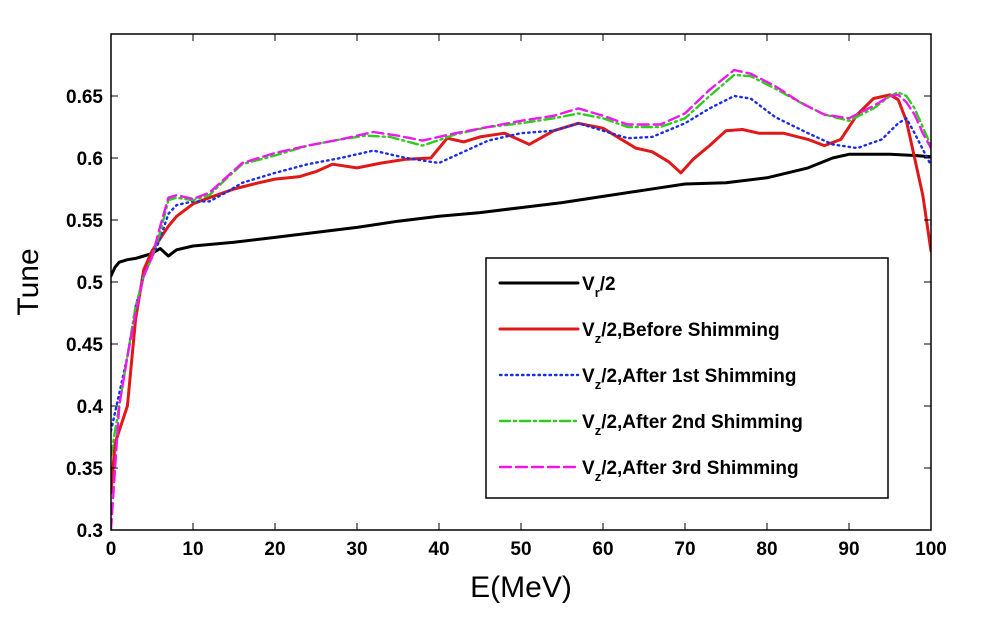 The image size is (997, 627). Describe the element at coordinates (684, 549) in the screenshot. I see `x-tick-label: 70` at that location.